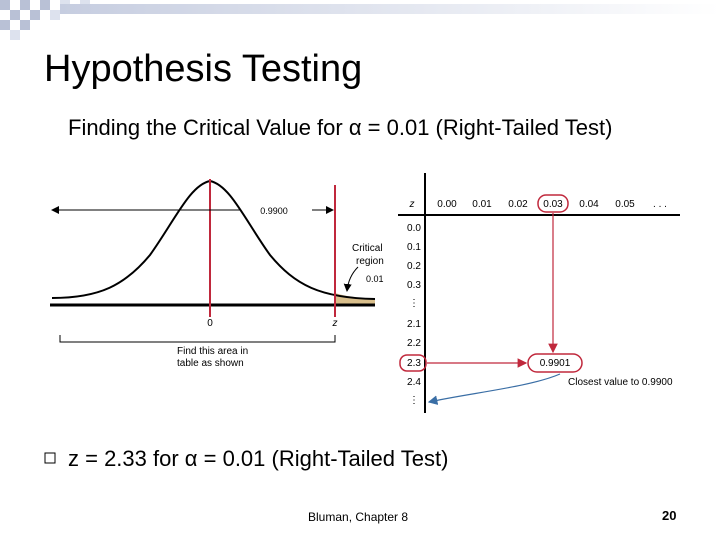 Image resolution: width=720 pixels, height=540 pixels. What do you see at coordinates (660, 204) in the screenshot?
I see `col-header: . . .` at bounding box center [660, 204].